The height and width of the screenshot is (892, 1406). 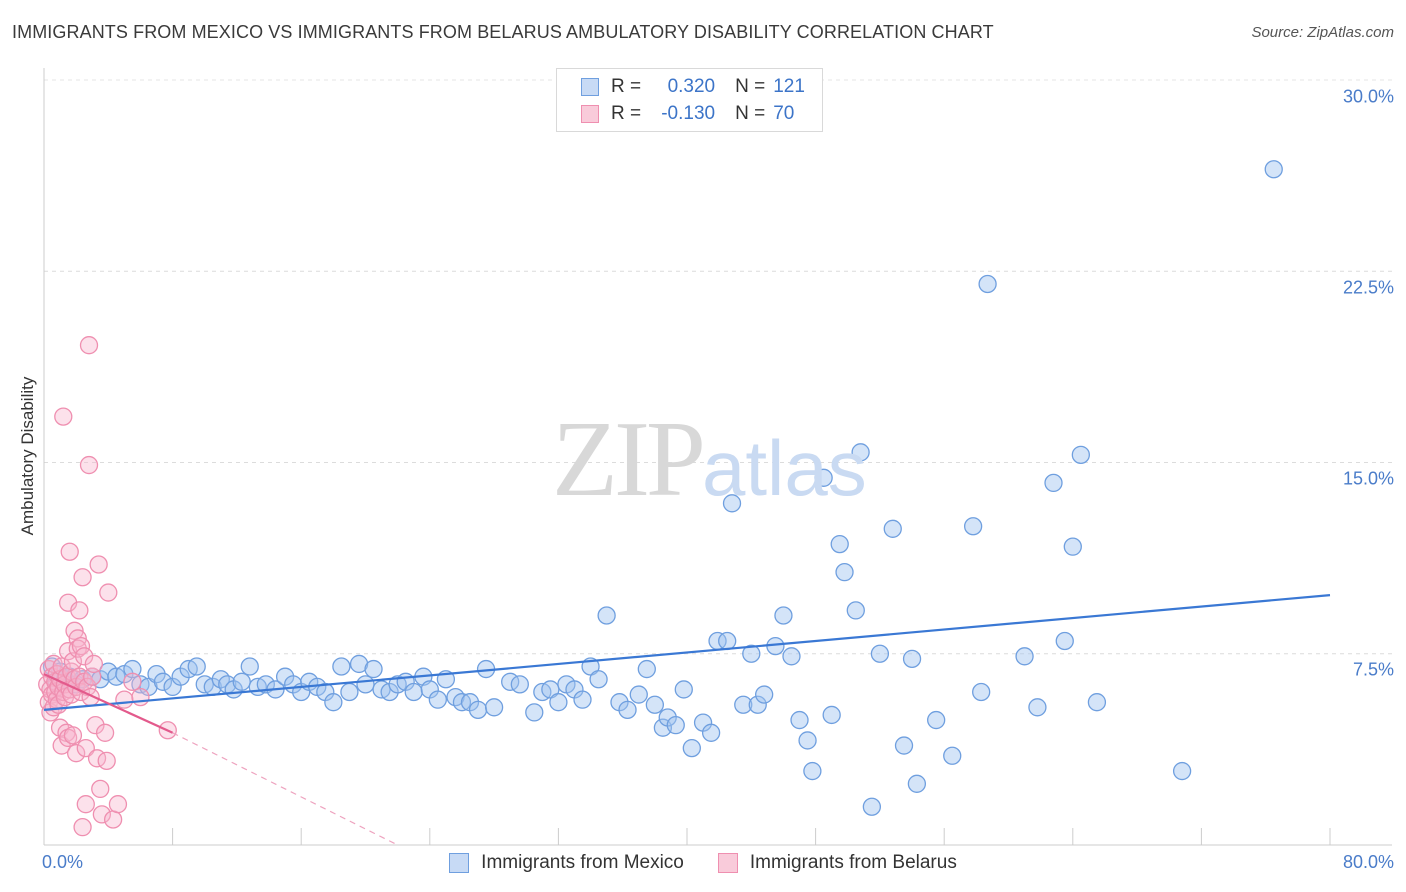 I want to click on stats-r-label: R =, so click(x=626, y=113).